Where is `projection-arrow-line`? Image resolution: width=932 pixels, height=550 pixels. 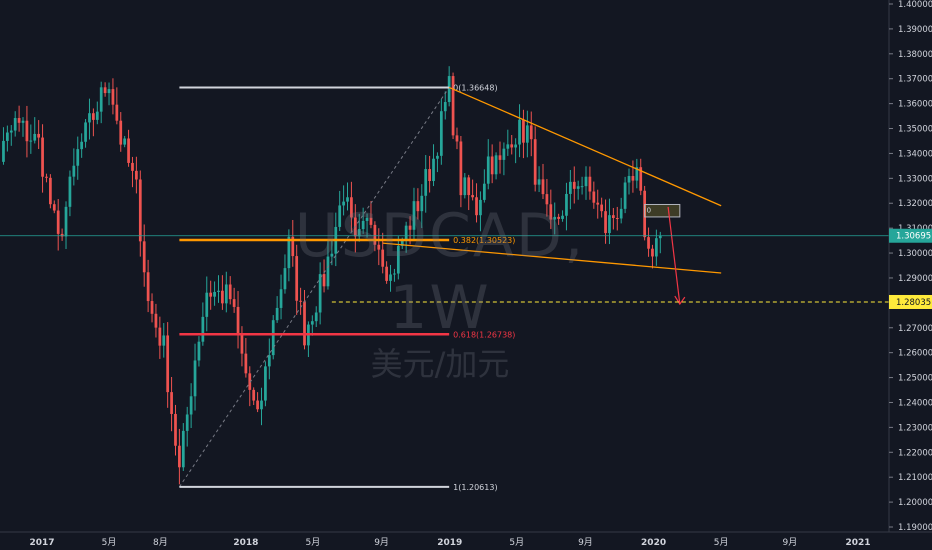
projection-arrow-line is located at coordinates (674, 255).